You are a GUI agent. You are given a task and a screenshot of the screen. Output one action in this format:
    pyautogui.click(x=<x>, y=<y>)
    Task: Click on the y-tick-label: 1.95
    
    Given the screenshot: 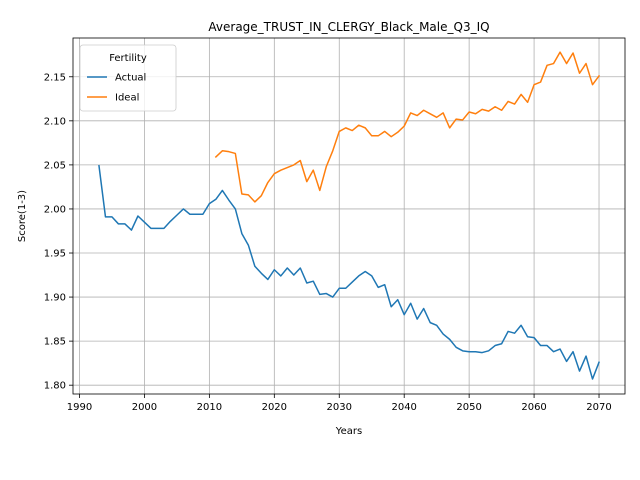 What is the action you would take?
    pyautogui.click(x=55, y=254)
    